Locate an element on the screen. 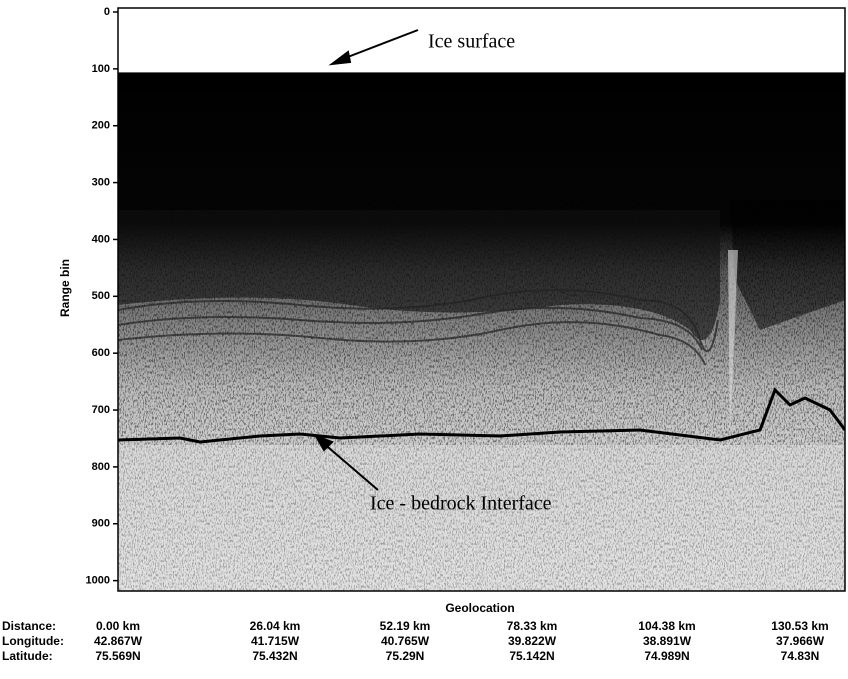  y-tick-label: 100 is located at coordinates (101, 69).